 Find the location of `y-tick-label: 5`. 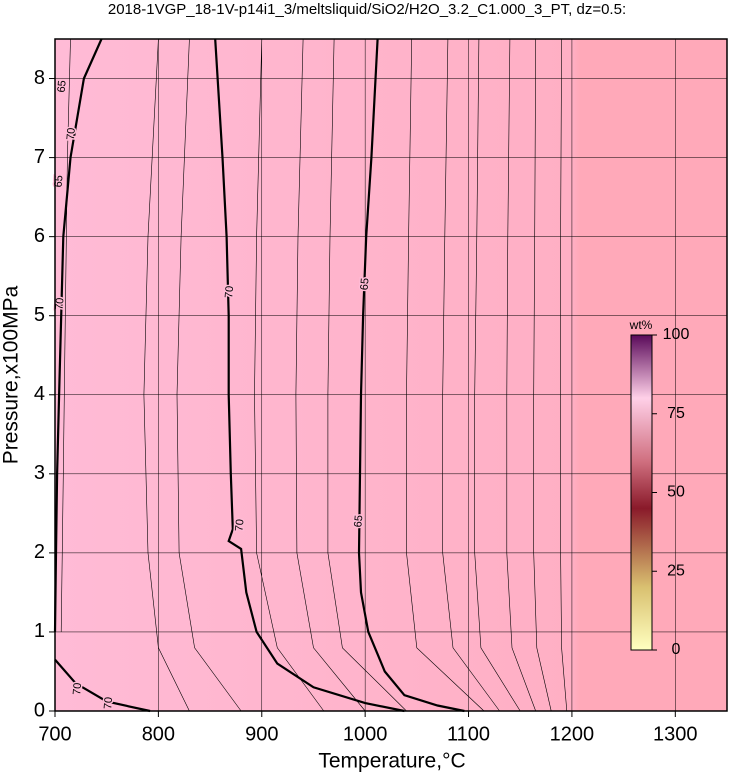

y-tick-label: 5 is located at coordinates (39, 315).